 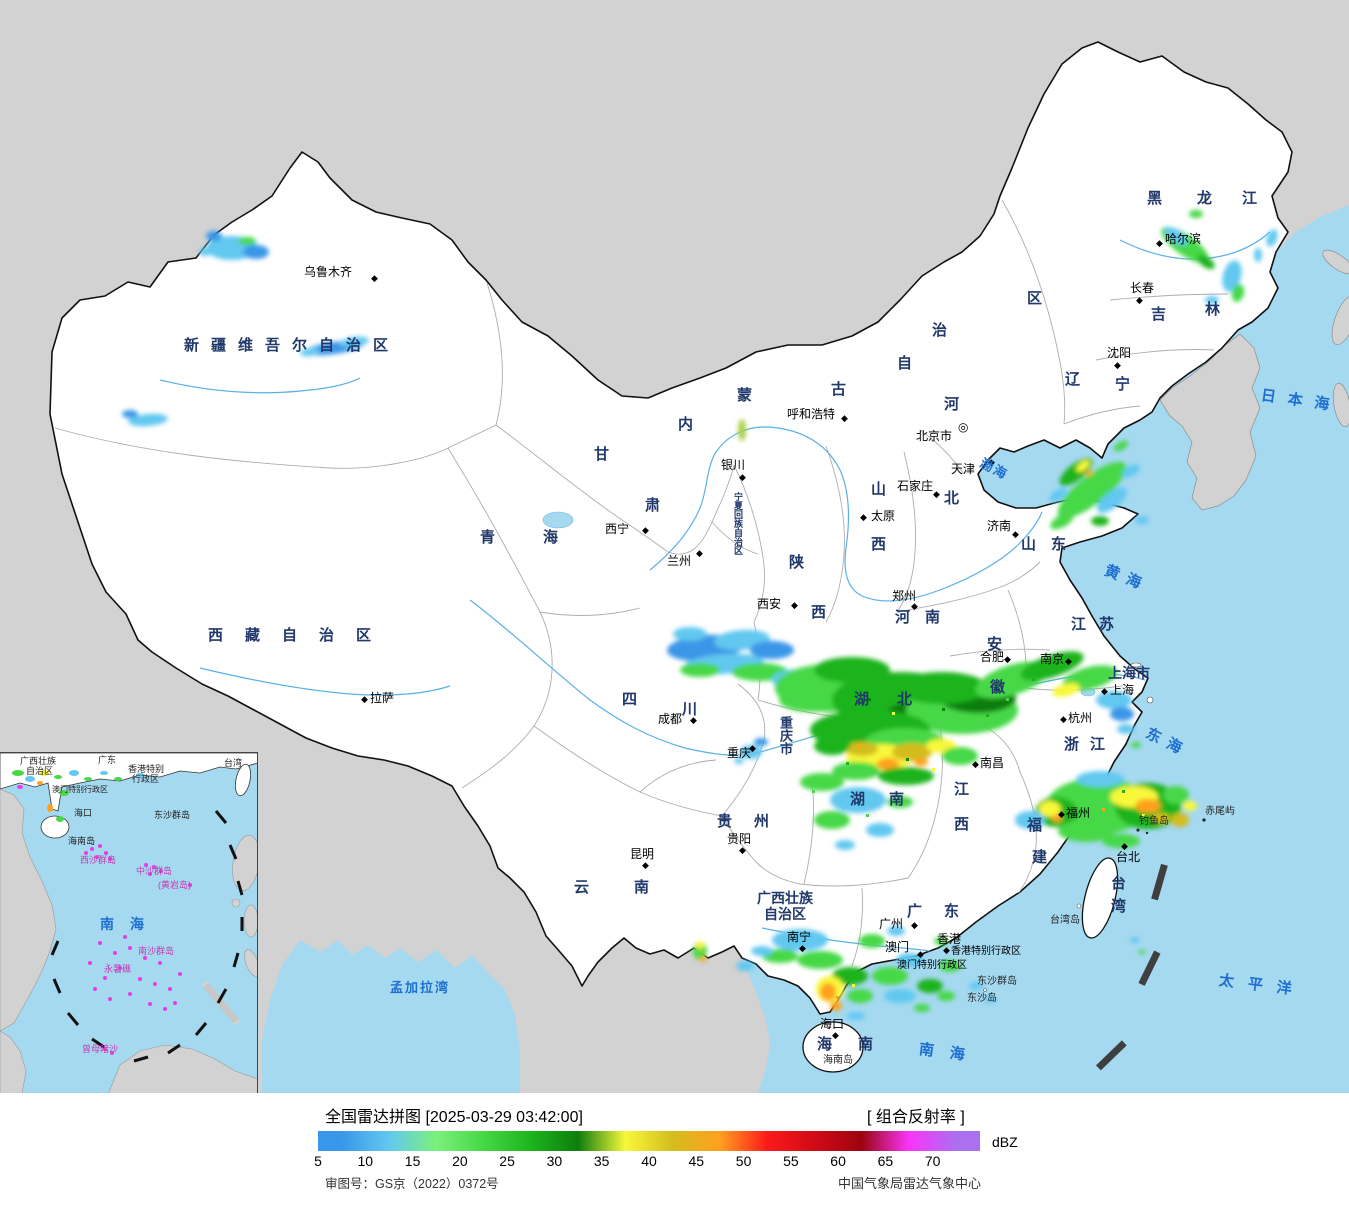 What do you see at coordinates (243, 780) in the screenshot?
I see `inset-taiwan` at bounding box center [243, 780].